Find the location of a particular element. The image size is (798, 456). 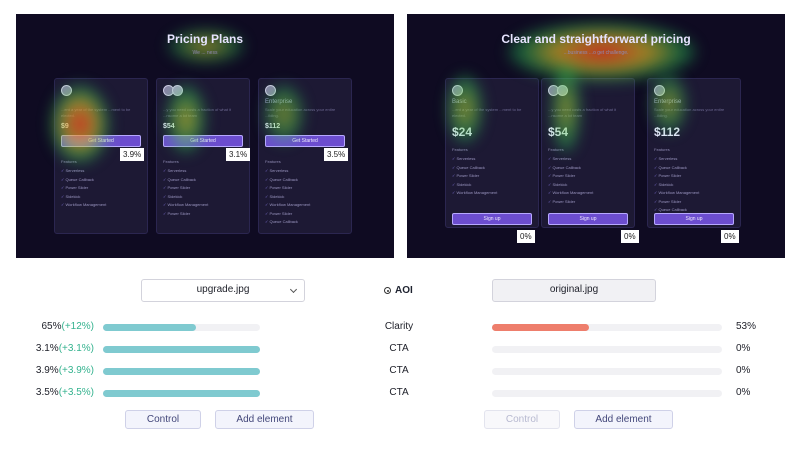

left-metric-value: 65%(+12%) is located at coordinates (67, 326).